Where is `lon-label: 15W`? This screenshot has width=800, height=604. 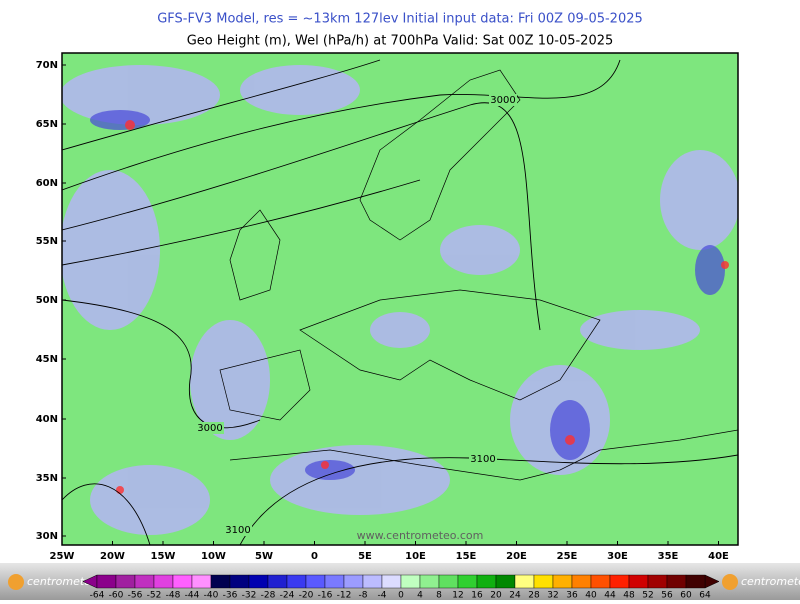
lon-label: 15W is located at coordinates (163, 556).